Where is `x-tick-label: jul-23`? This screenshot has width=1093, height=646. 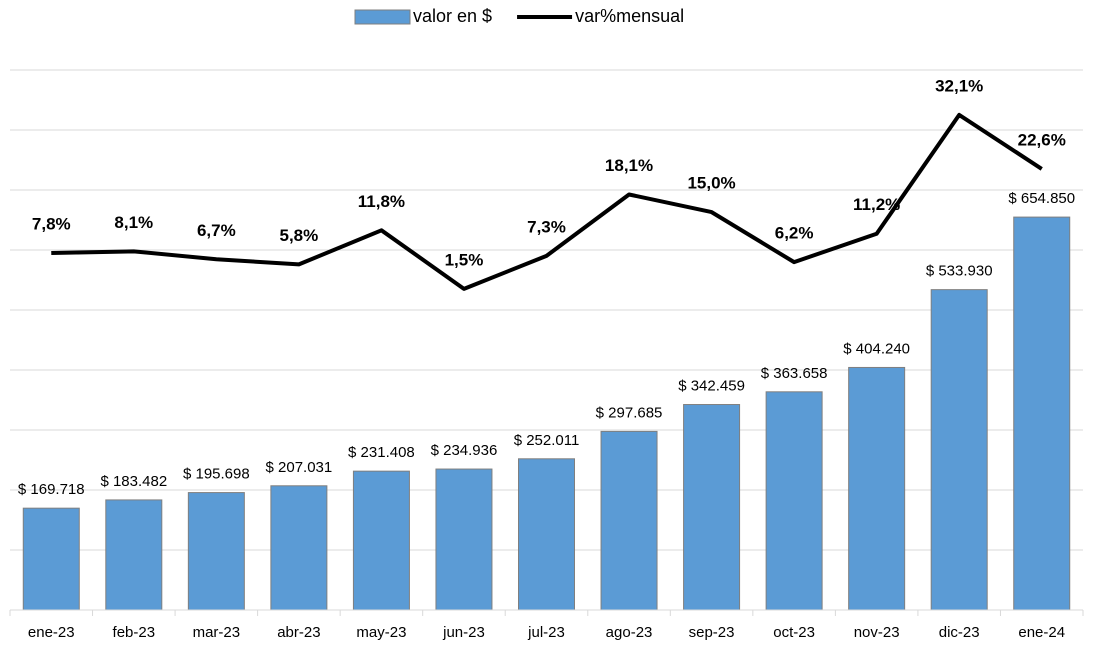 x-tick-label: jul-23 is located at coordinates (546, 632).